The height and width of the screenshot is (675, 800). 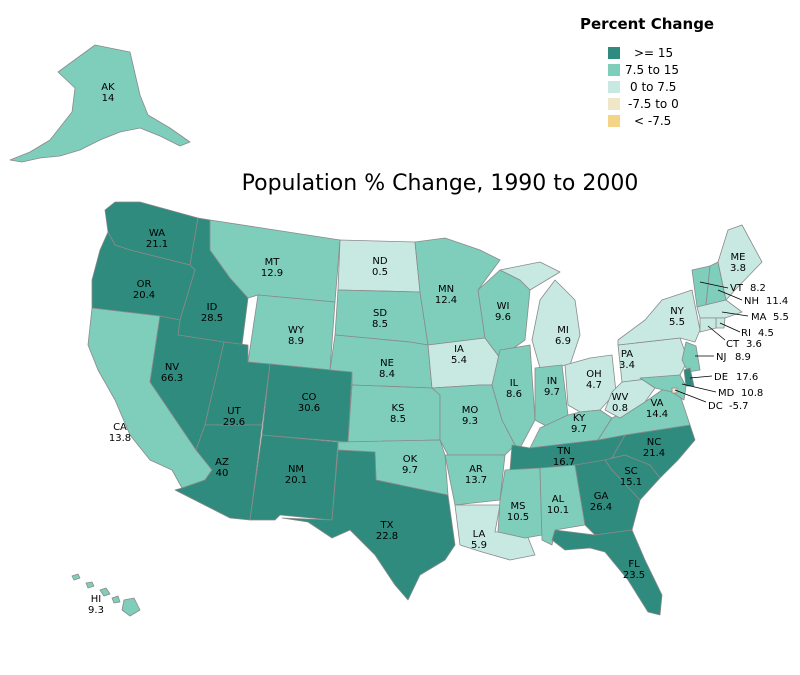 I want to click on label-mn-id: MN, so click(x=446, y=289).